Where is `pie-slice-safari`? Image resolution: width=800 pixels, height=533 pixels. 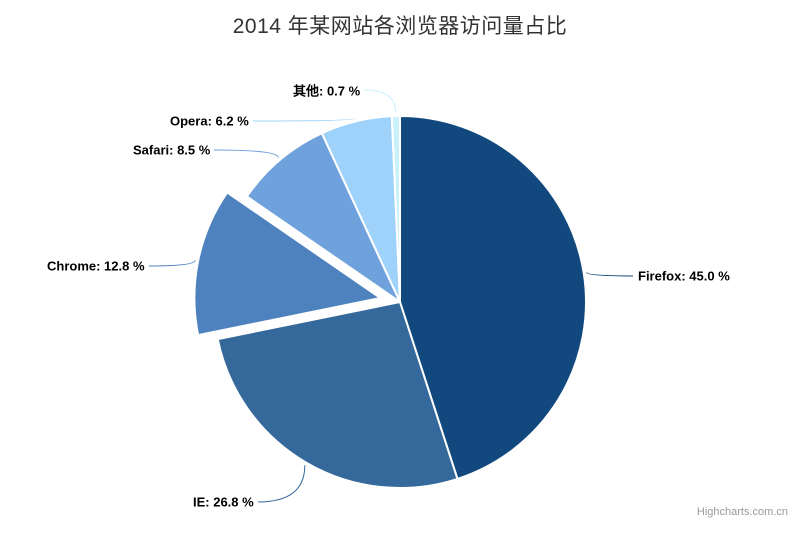
pie-slice-safari is located at coordinates (323, 217).